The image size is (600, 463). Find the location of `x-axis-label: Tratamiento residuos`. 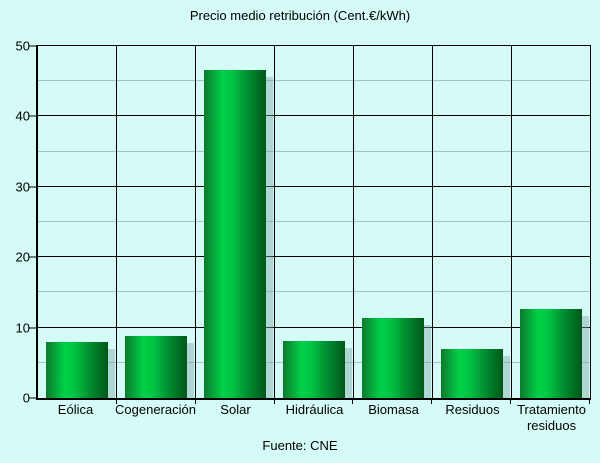

x-axis-label: Tratamiento residuos is located at coordinates (551, 417).